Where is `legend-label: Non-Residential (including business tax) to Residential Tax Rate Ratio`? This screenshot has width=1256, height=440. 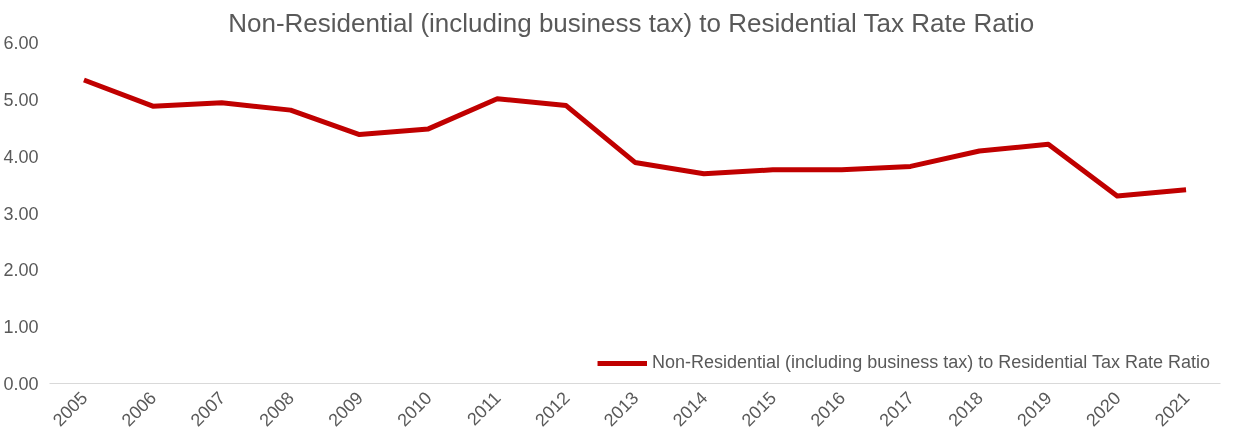 legend-label: Non-Residential (including business tax) to Residential Tax Rate Ratio is located at coordinates (931, 362).